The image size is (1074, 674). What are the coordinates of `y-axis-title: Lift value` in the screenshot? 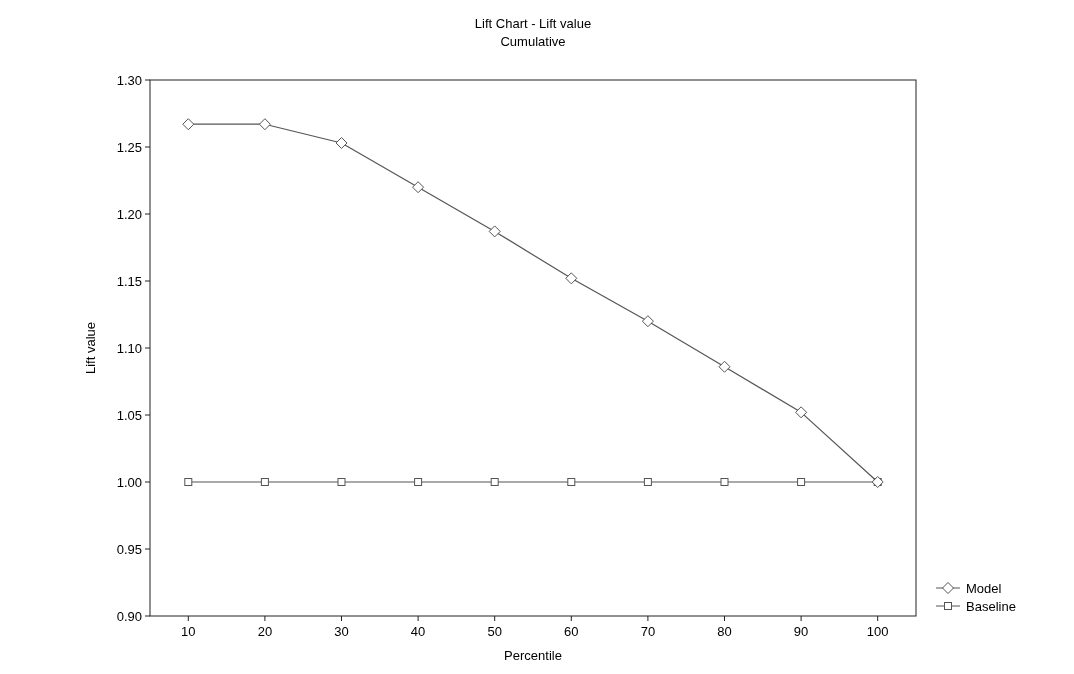 It's located at (90, 348).